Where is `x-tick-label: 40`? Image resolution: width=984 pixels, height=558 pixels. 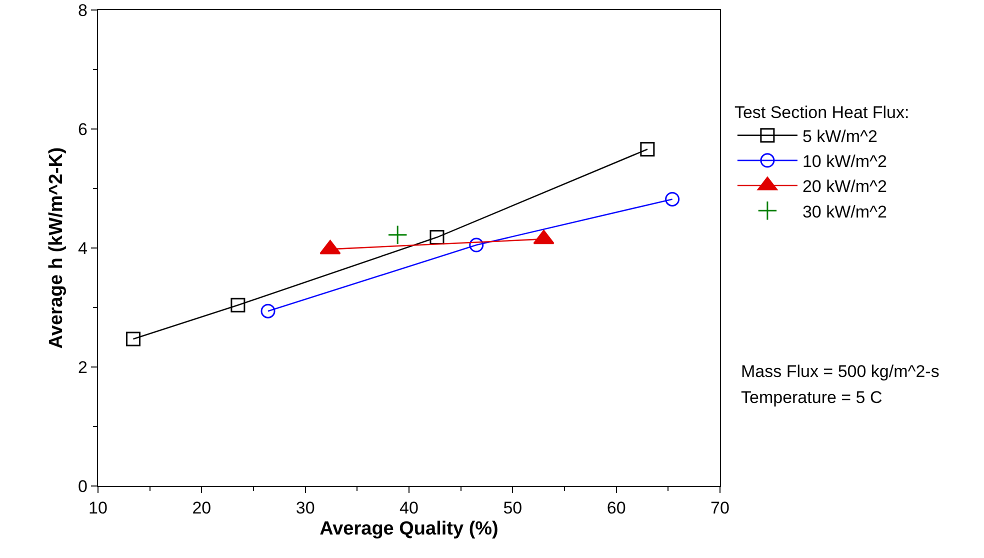
x-tick-label: 40 is located at coordinates (409, 508).